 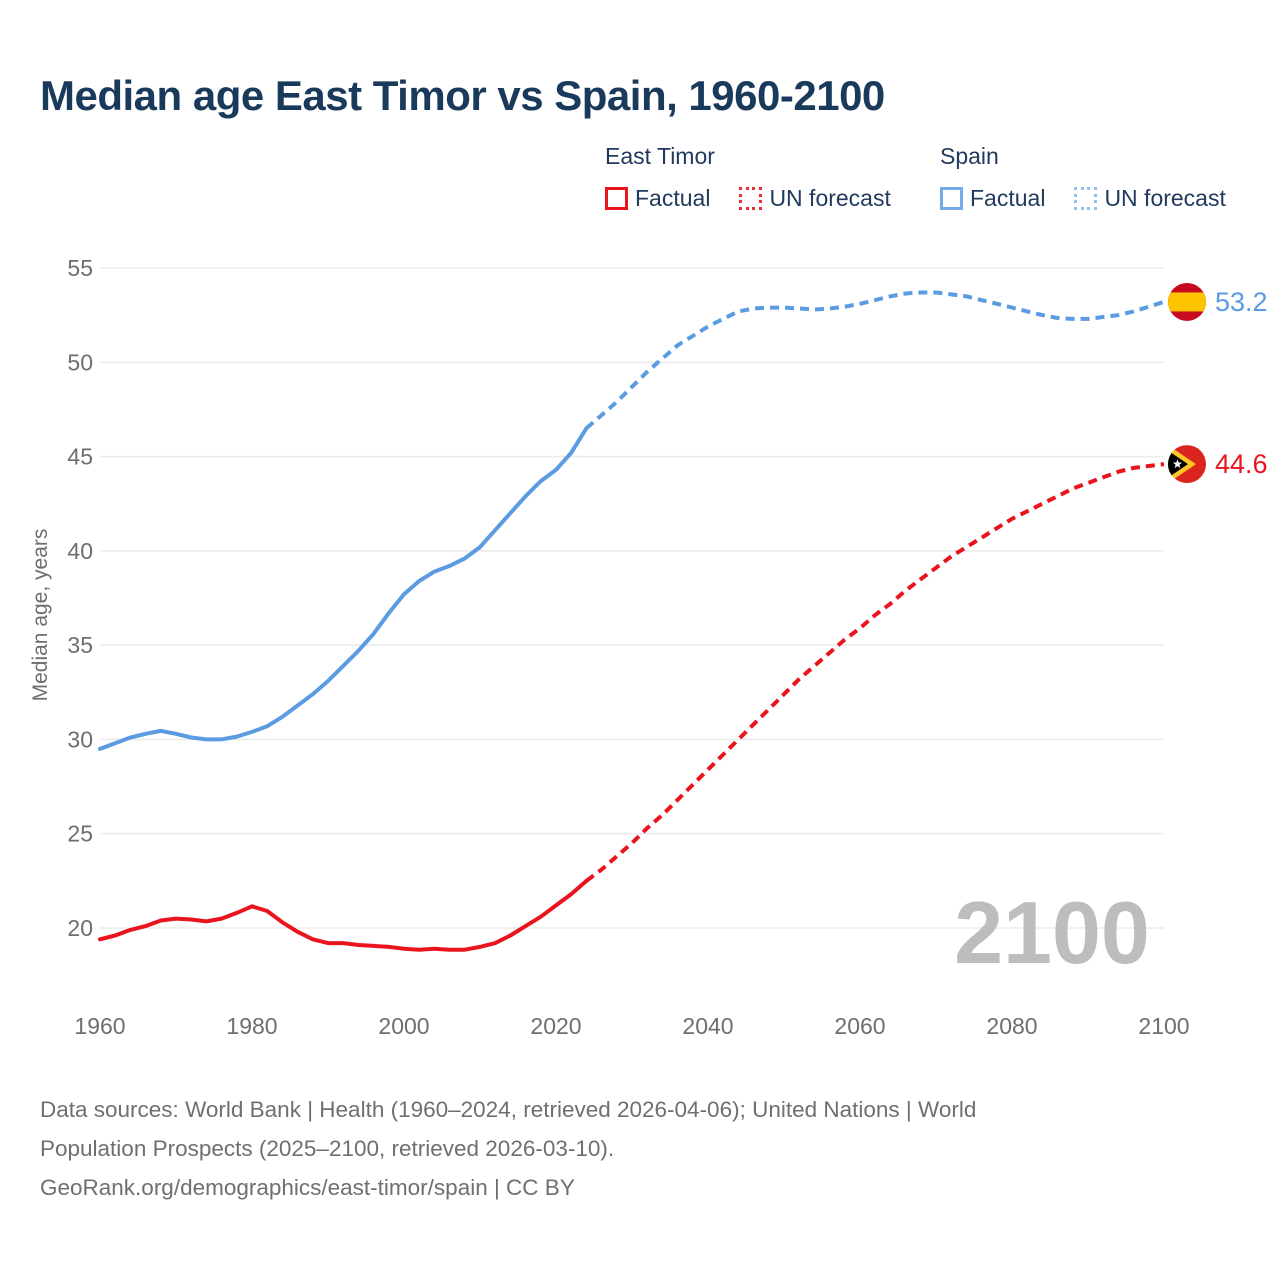 I want to click on x-tick-label: 2060, so click(x=859, y=1026).